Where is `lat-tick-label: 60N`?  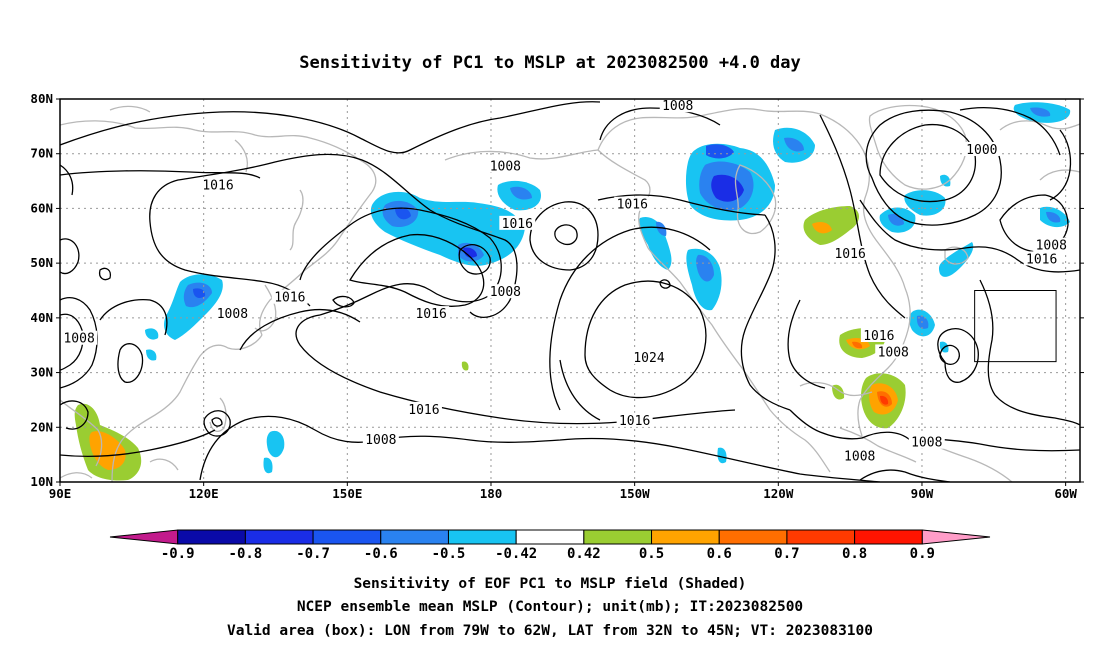 lat-tick-label: 60N is located at coordinates (41, 207).